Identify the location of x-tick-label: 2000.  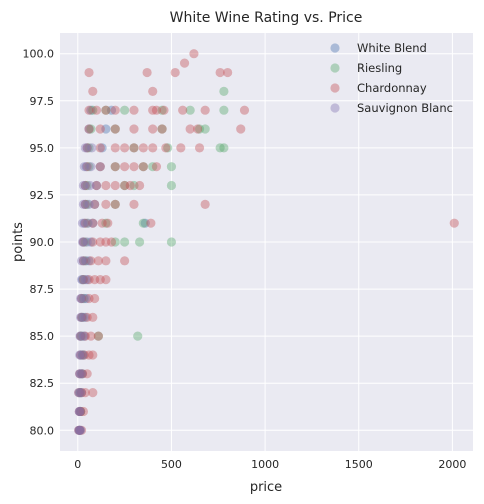
(452, 464).